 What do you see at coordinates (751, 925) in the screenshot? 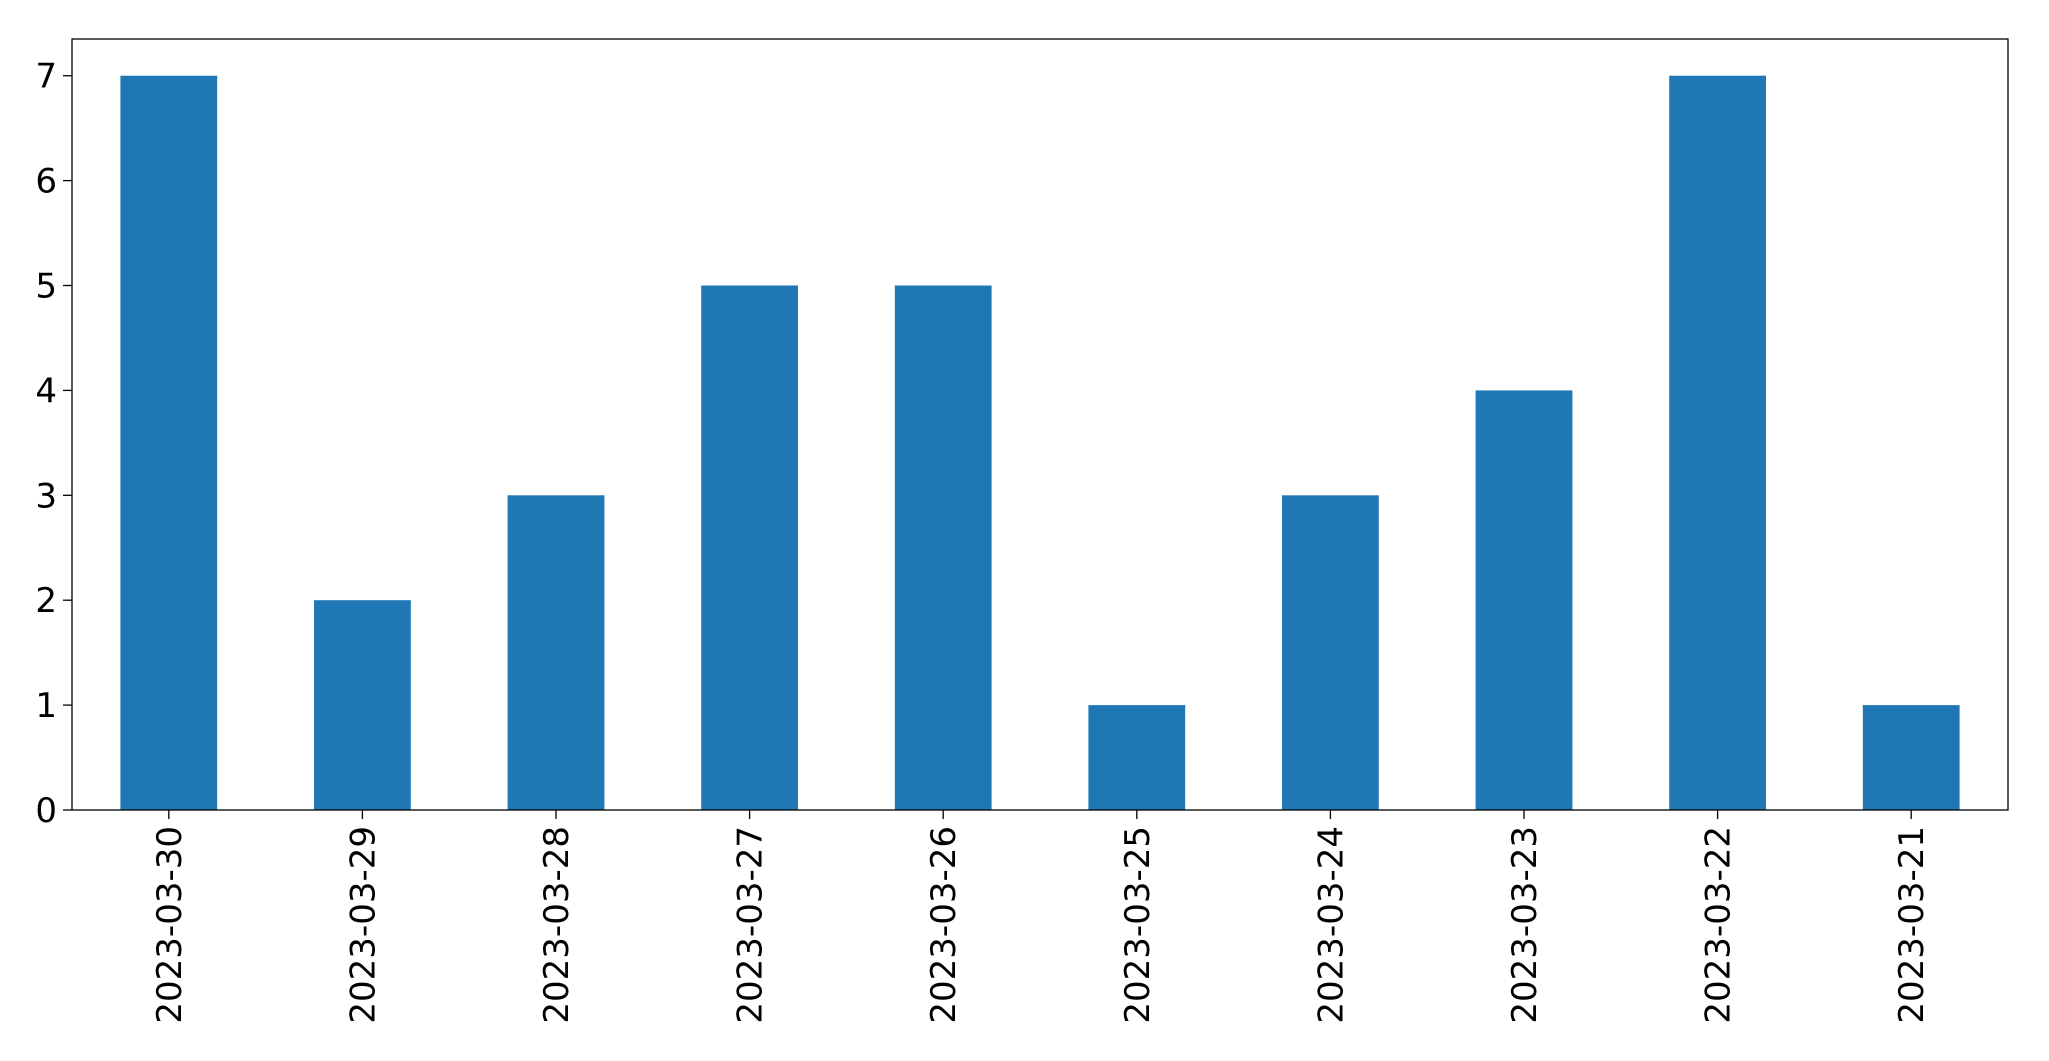
I see `x-tick-label: 2023-03-27` at bounding box center [751, 925].